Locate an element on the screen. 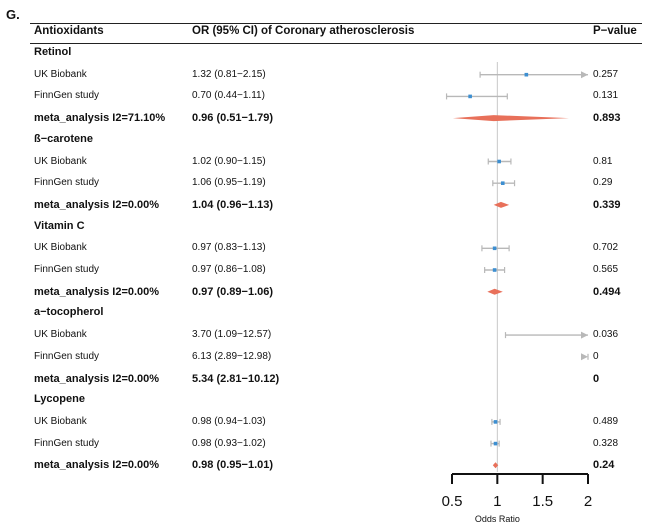  row-or-ci-4-0: 0.98 (0.94−1.03) is located at coordinates (229, 421).